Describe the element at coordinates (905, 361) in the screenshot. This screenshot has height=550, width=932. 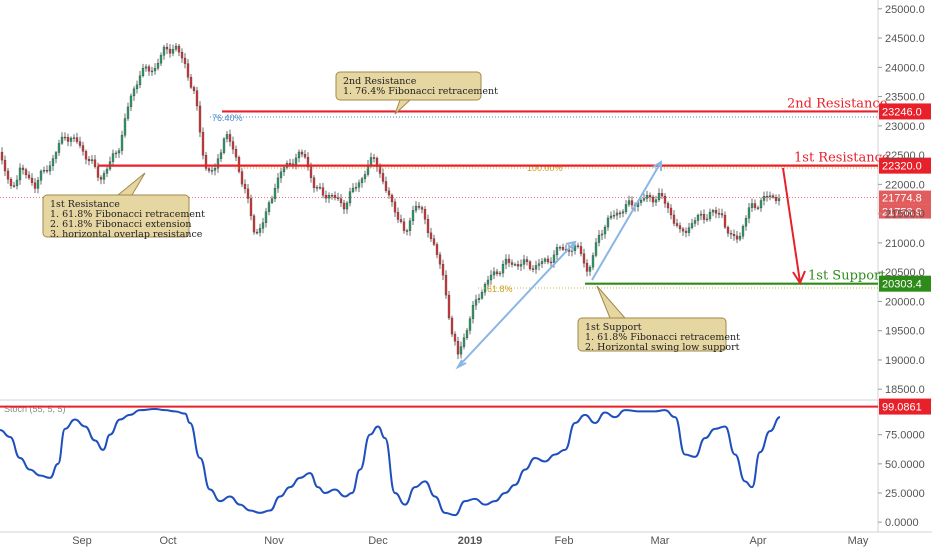
I see `price-tick-label: 19000.0` at that location.